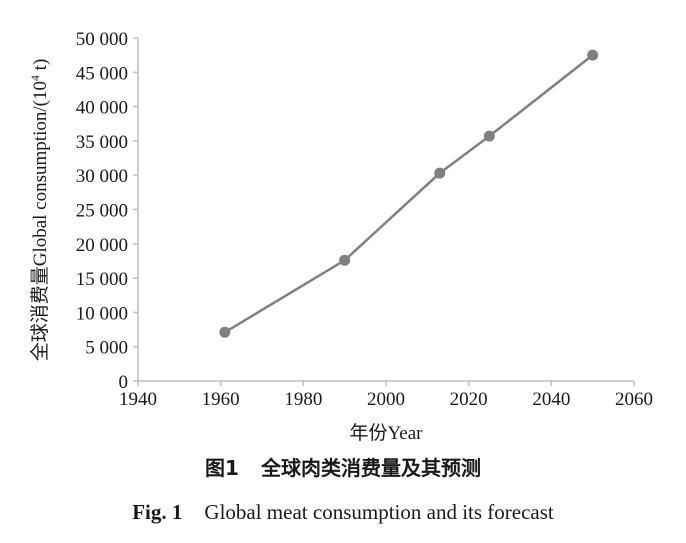 This screenshot has height=543, width=686. Describe the element at coordinates (40, 173) in the screenshot. I see `y-axis-label-en: Global consumption/(10` at that location.